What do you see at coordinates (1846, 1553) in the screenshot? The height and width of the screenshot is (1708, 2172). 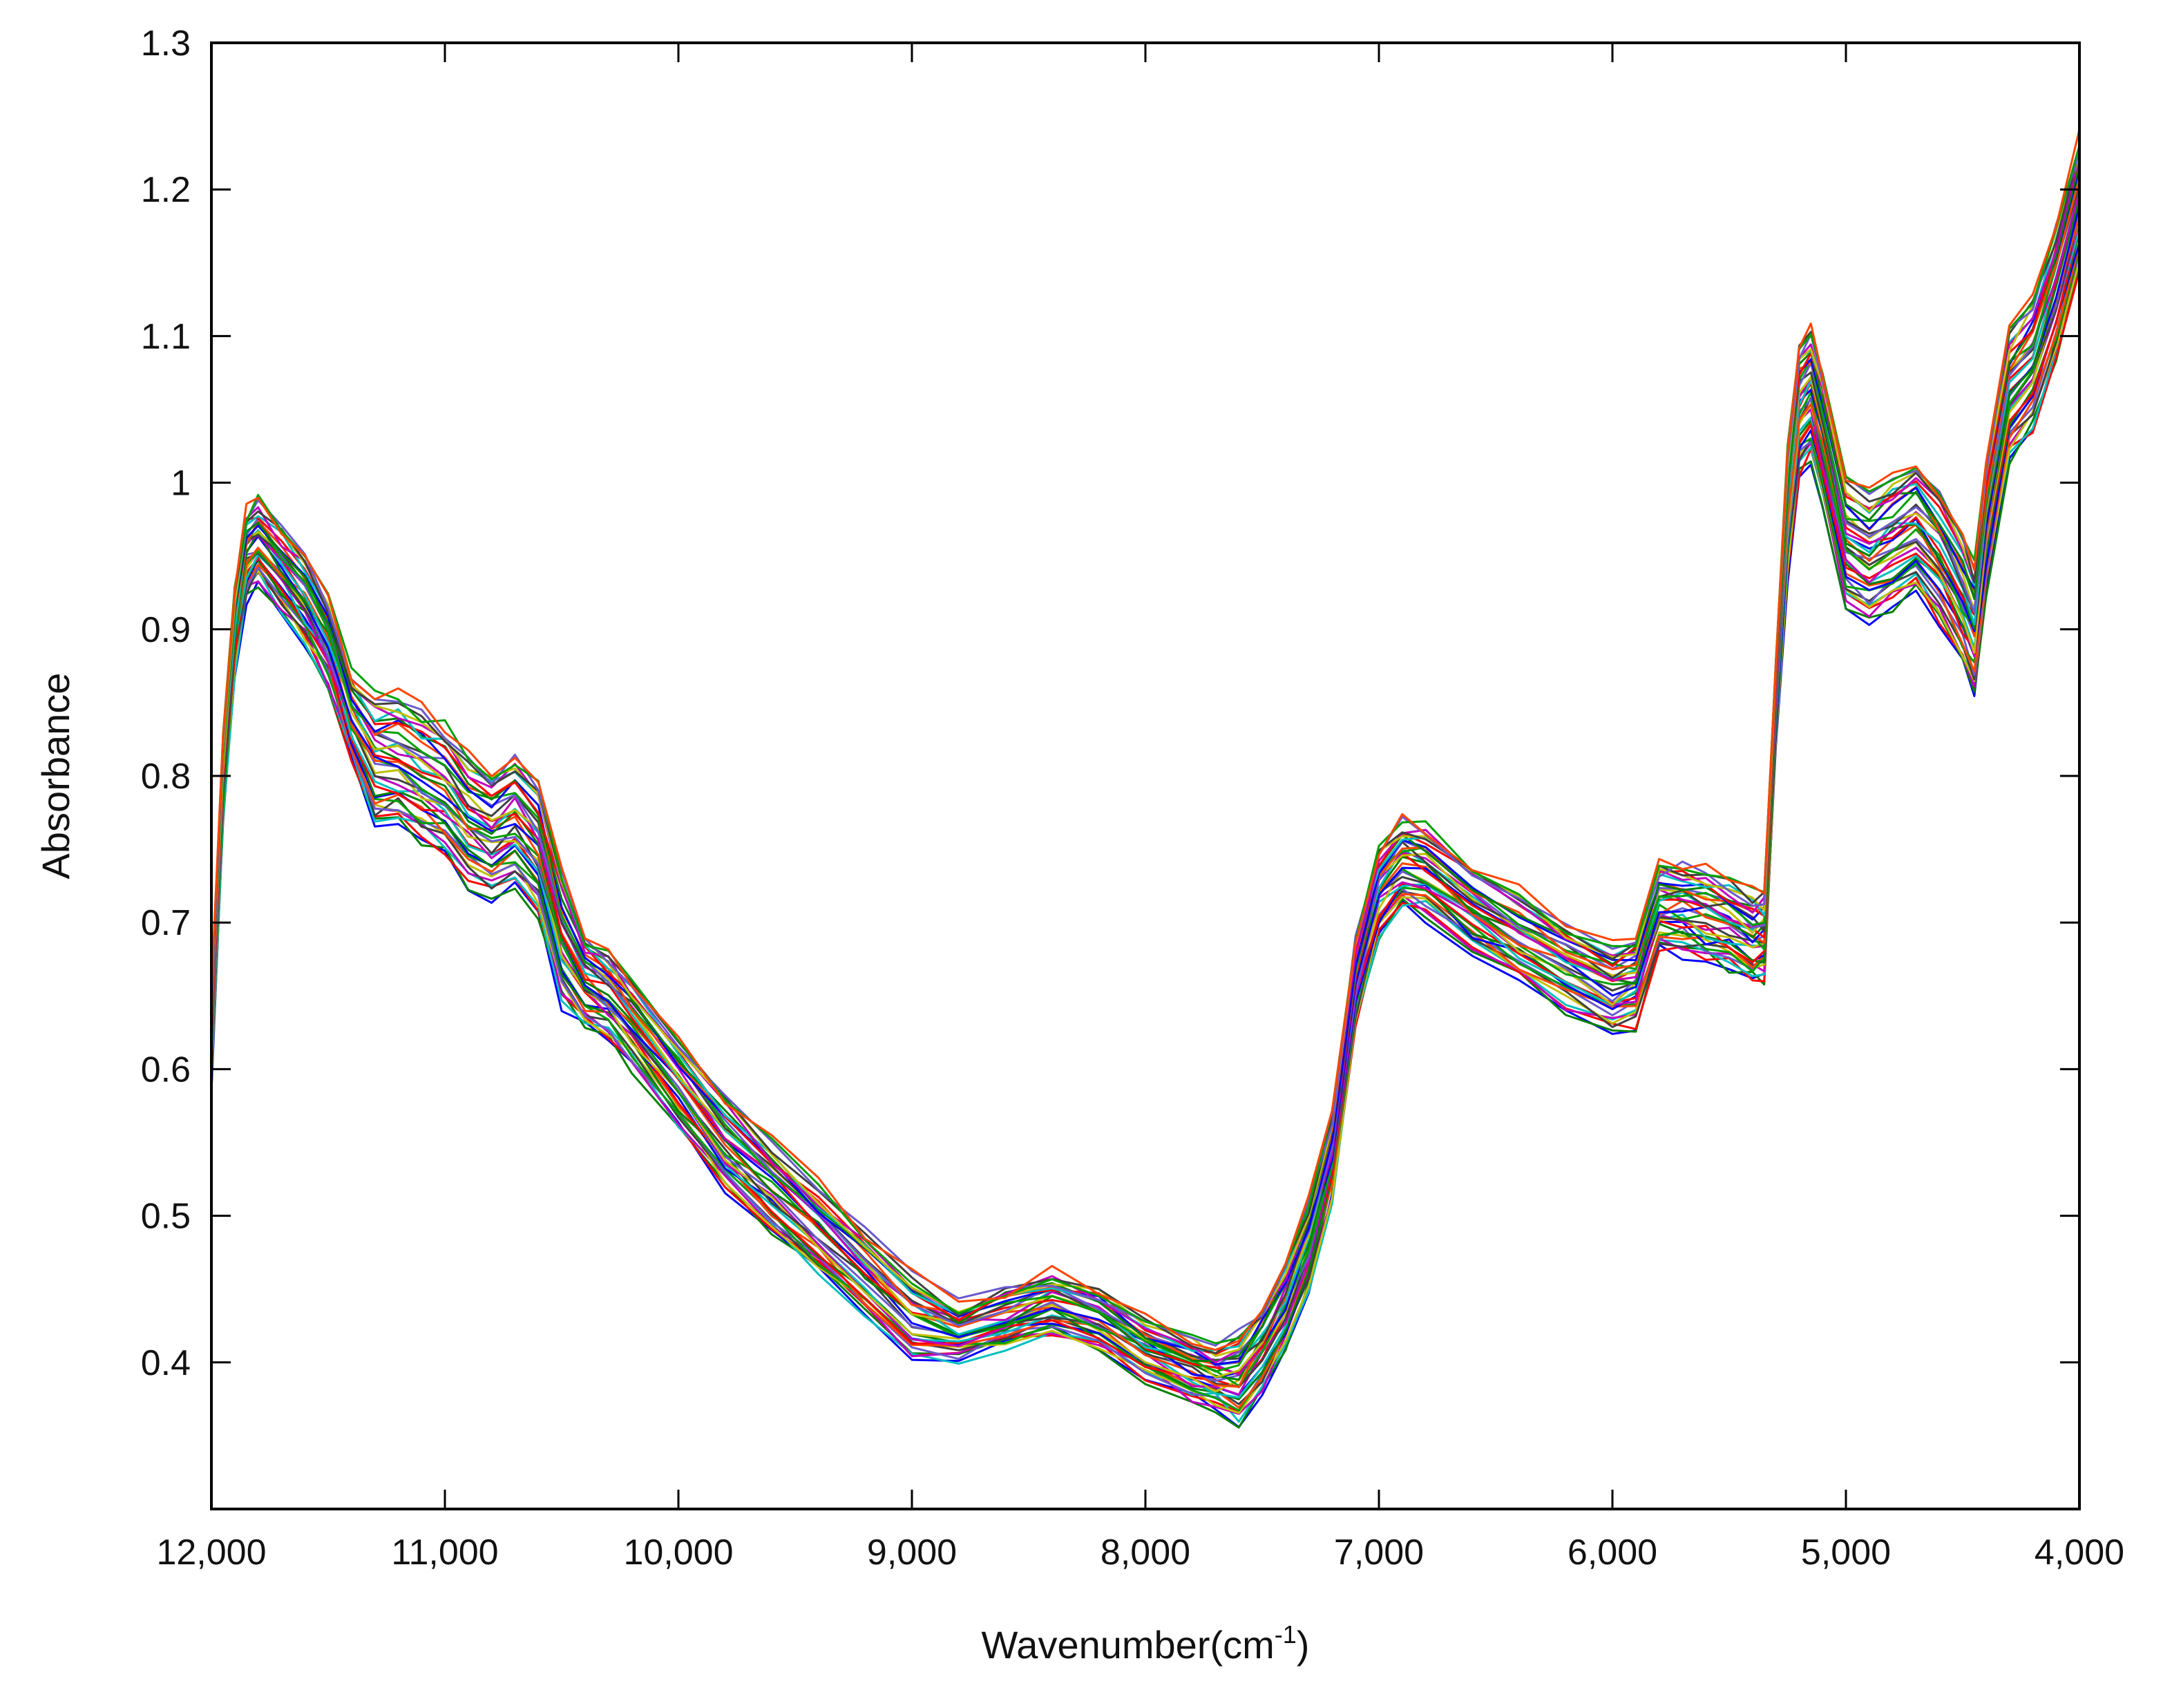 I see `x-tick-label: 5,000` at bounding box center [1846, 1553].